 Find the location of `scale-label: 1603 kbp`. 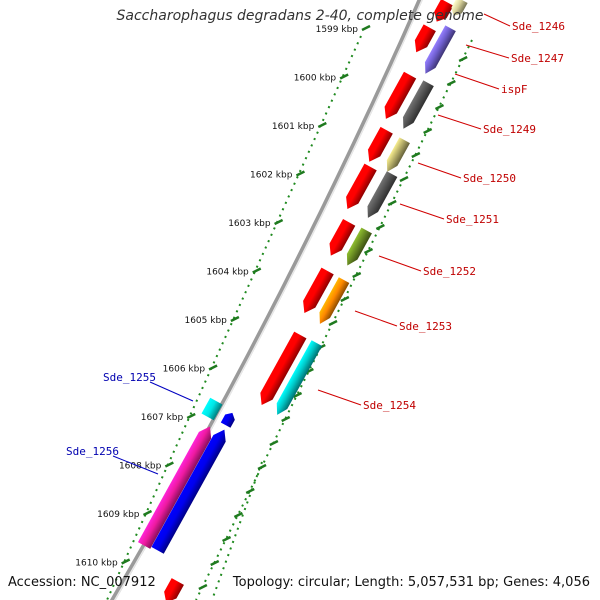

scale-label: 1603 kbp is located at coordinates (249, 224).